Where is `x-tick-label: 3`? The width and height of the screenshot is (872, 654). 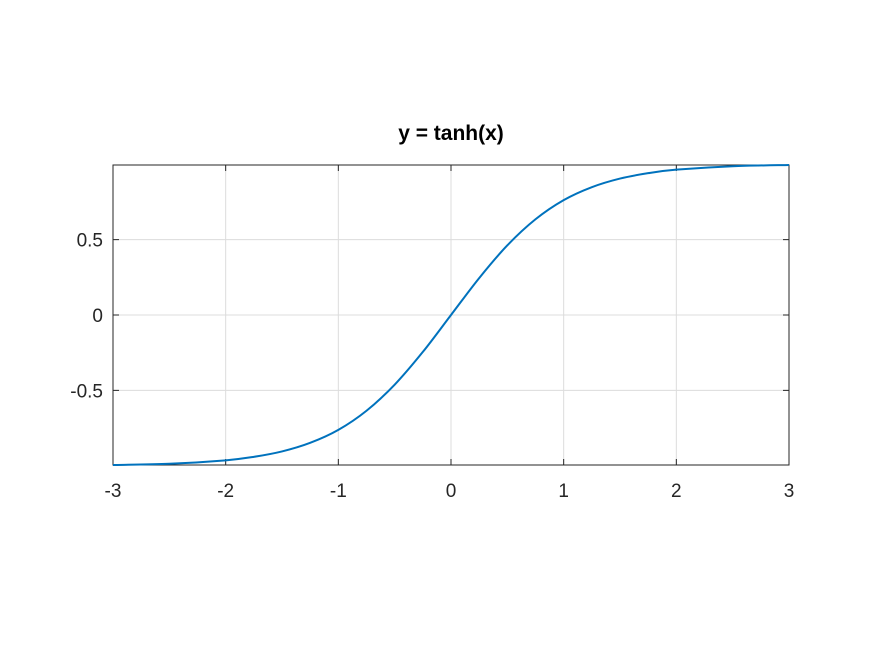
x-tick-label: 3 is located at coordinates (789, 491).